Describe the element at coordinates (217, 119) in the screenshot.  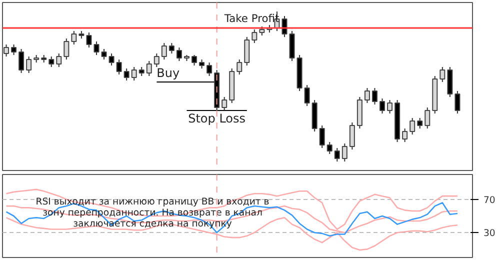
I see `ref-line-label: Stop Loss` at that location.